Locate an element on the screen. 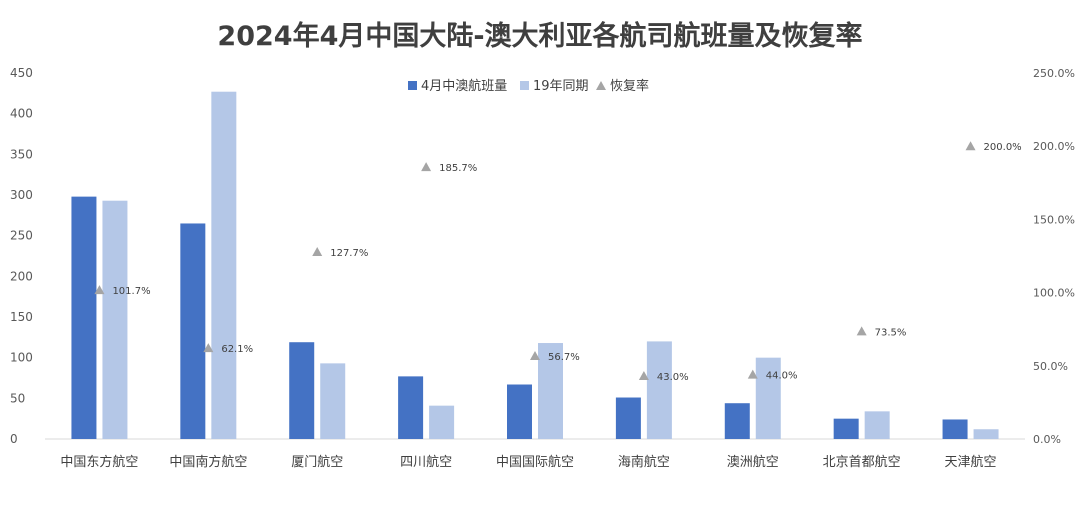 Image resolution: width=1080 pixels, height=517 pixels. y-left-tick-label: 350 is located at coordinates (21, 154).